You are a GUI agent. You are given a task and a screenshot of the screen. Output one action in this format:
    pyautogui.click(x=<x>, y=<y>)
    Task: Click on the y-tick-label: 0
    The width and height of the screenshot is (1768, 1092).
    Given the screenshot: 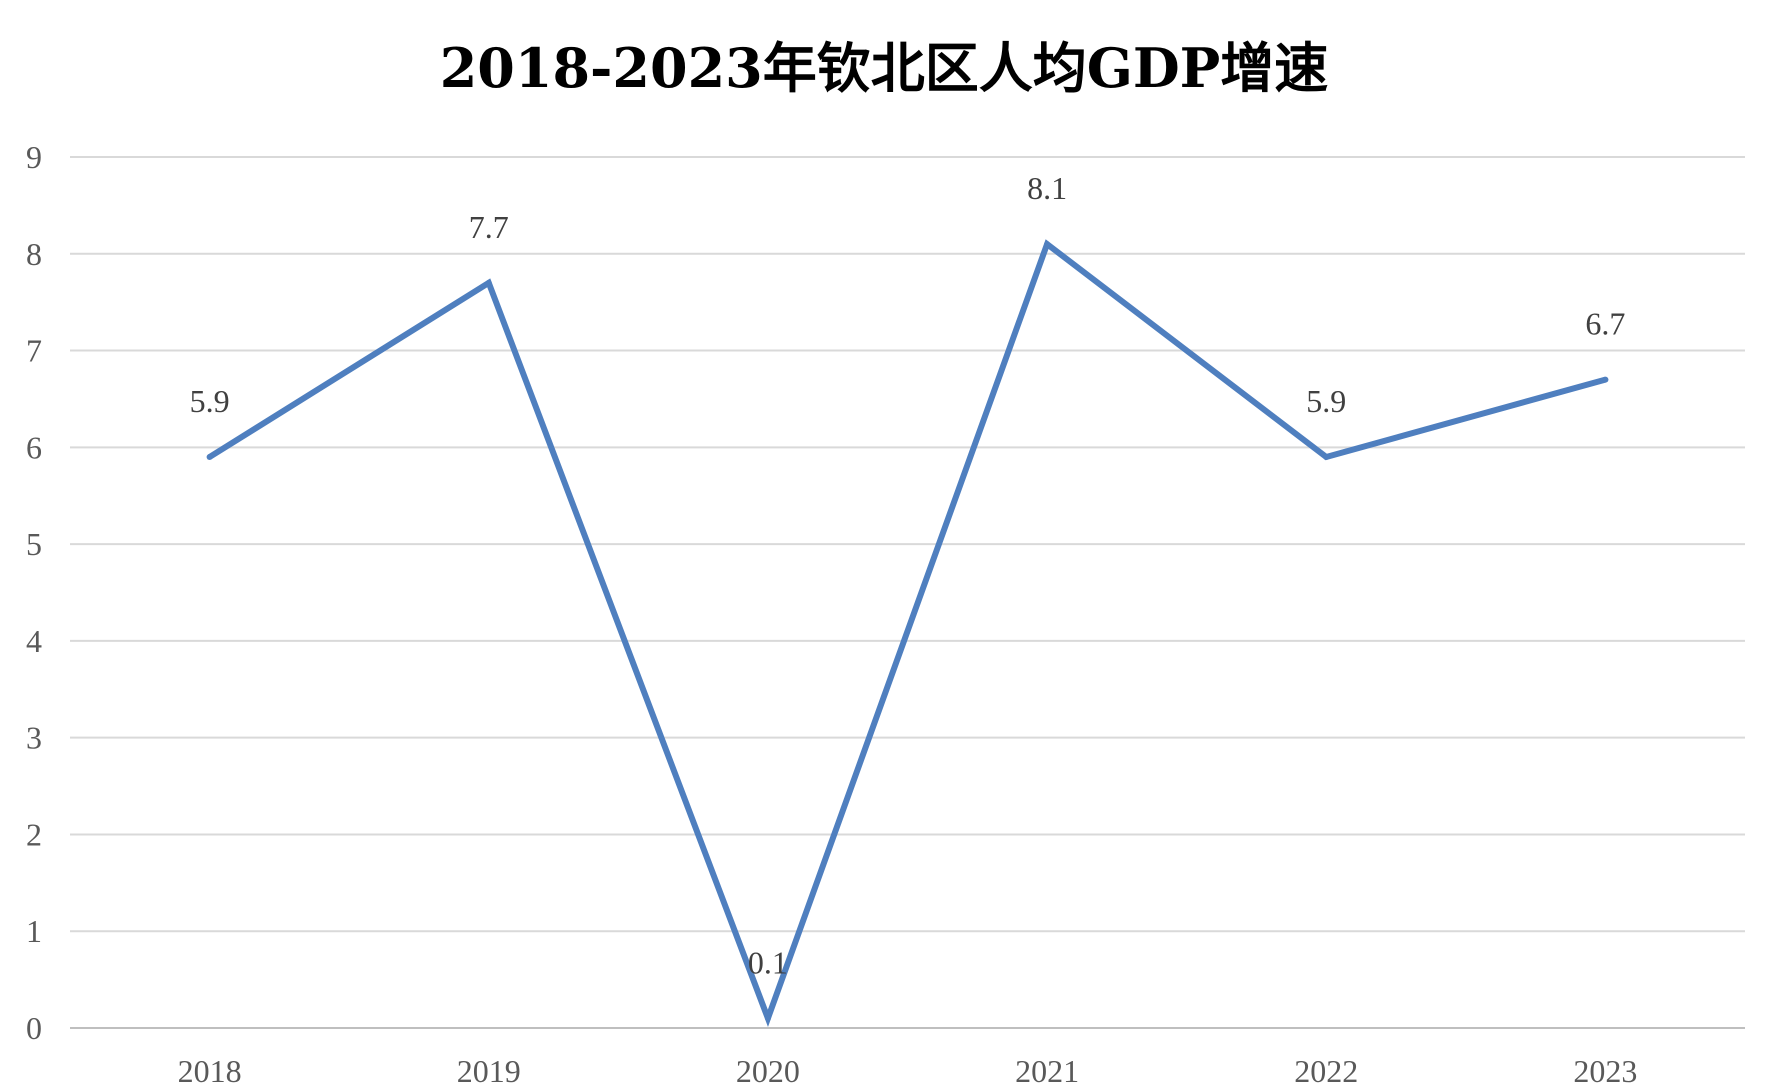 What is the action you would take?
    pyautogui.click(x=34, y=1028)
    